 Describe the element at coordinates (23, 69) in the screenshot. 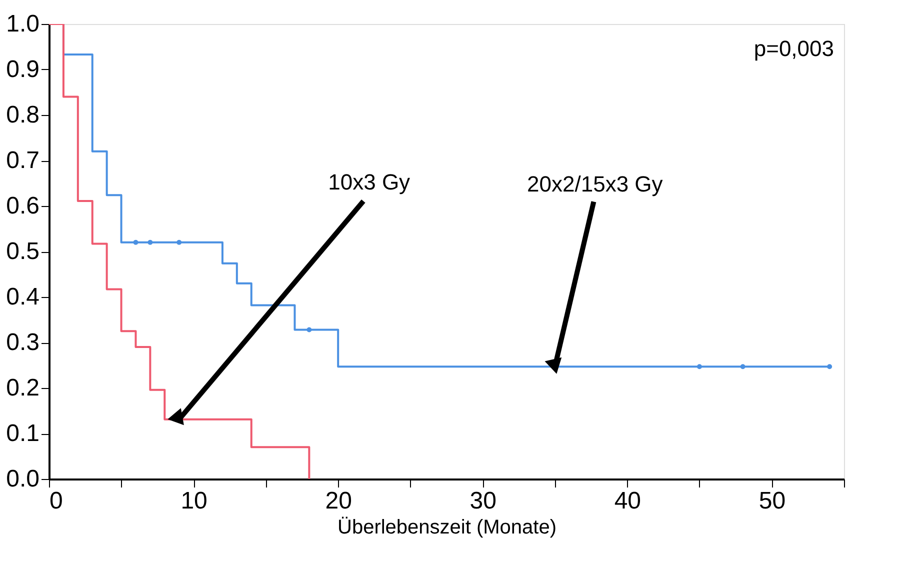

I see `y-tick-label: 0.9` at that location.